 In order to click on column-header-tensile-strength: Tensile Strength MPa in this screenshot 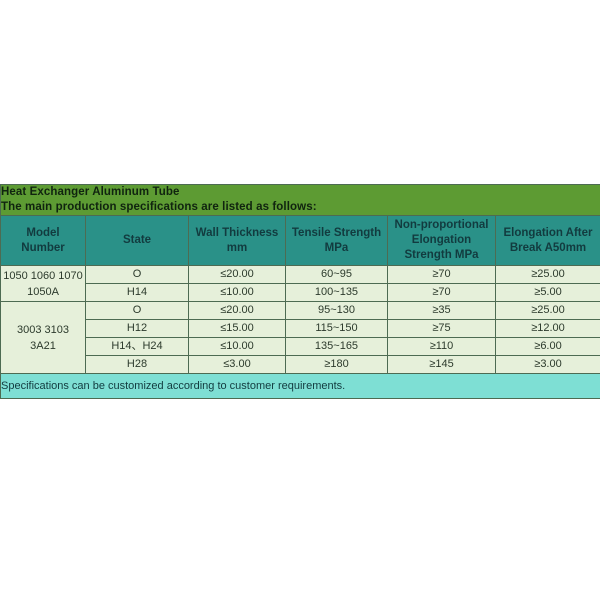, I will do `click(336, 240)`.